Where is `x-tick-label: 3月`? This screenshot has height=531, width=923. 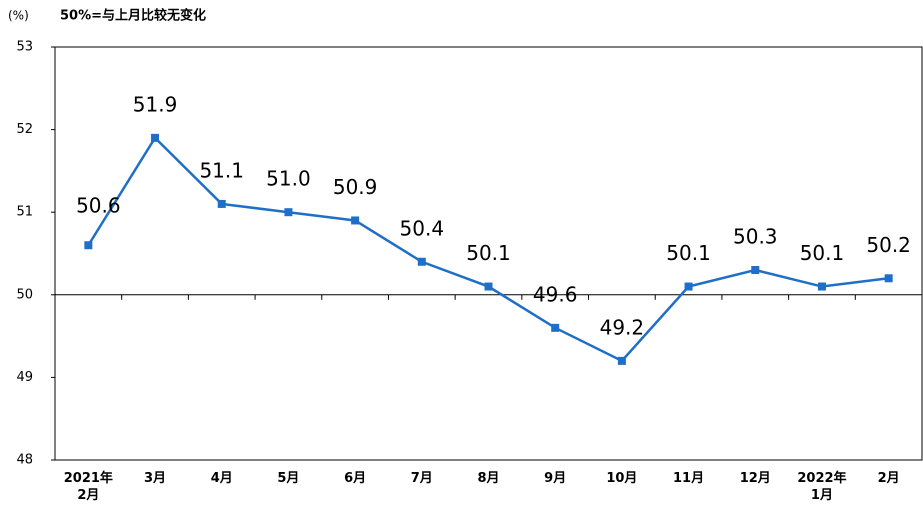 x-tick-label: 3月 is located at coordinates (155, 478).